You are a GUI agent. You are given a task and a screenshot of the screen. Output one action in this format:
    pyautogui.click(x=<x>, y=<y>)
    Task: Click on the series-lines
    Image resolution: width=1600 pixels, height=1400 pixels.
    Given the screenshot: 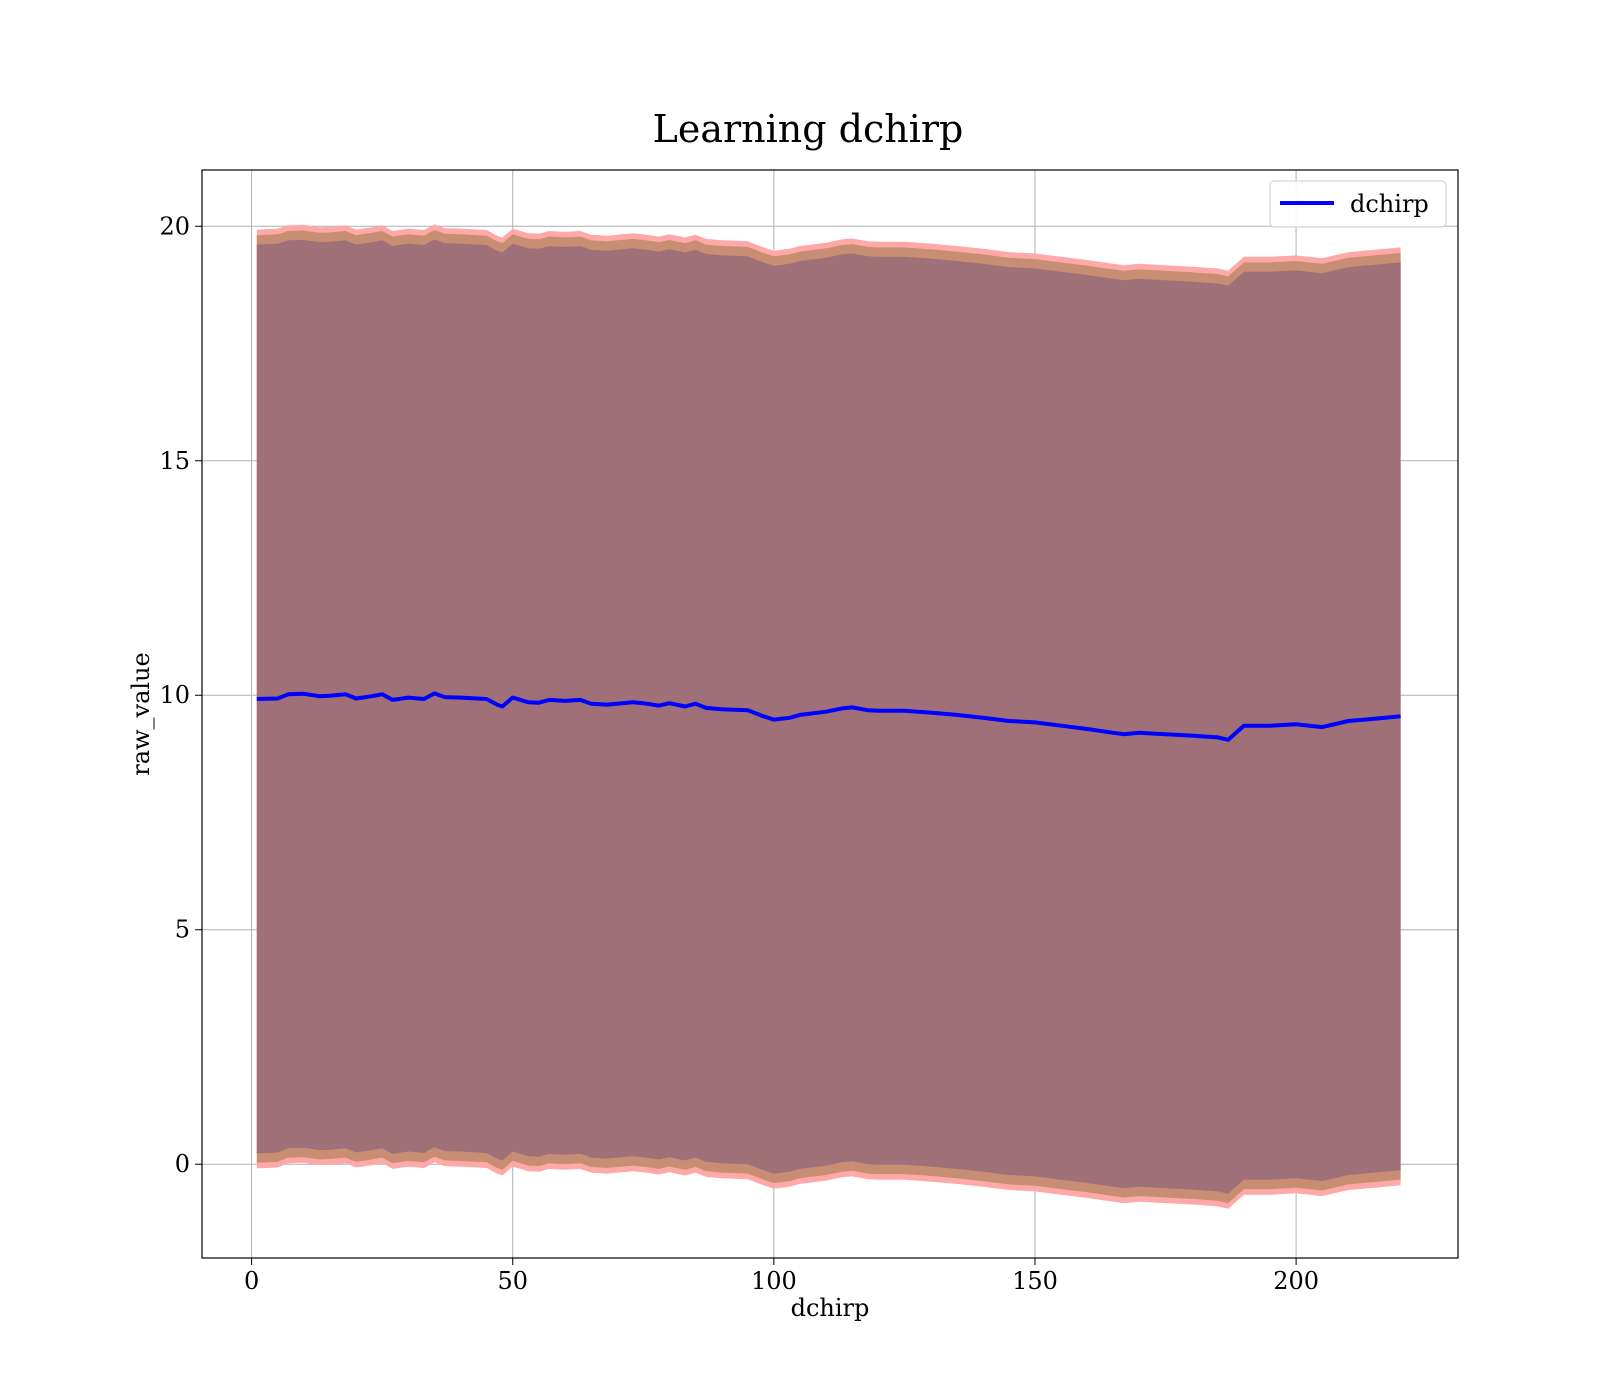 What is the action you would take?
    pyautogui.click(x=828, y=716)
    